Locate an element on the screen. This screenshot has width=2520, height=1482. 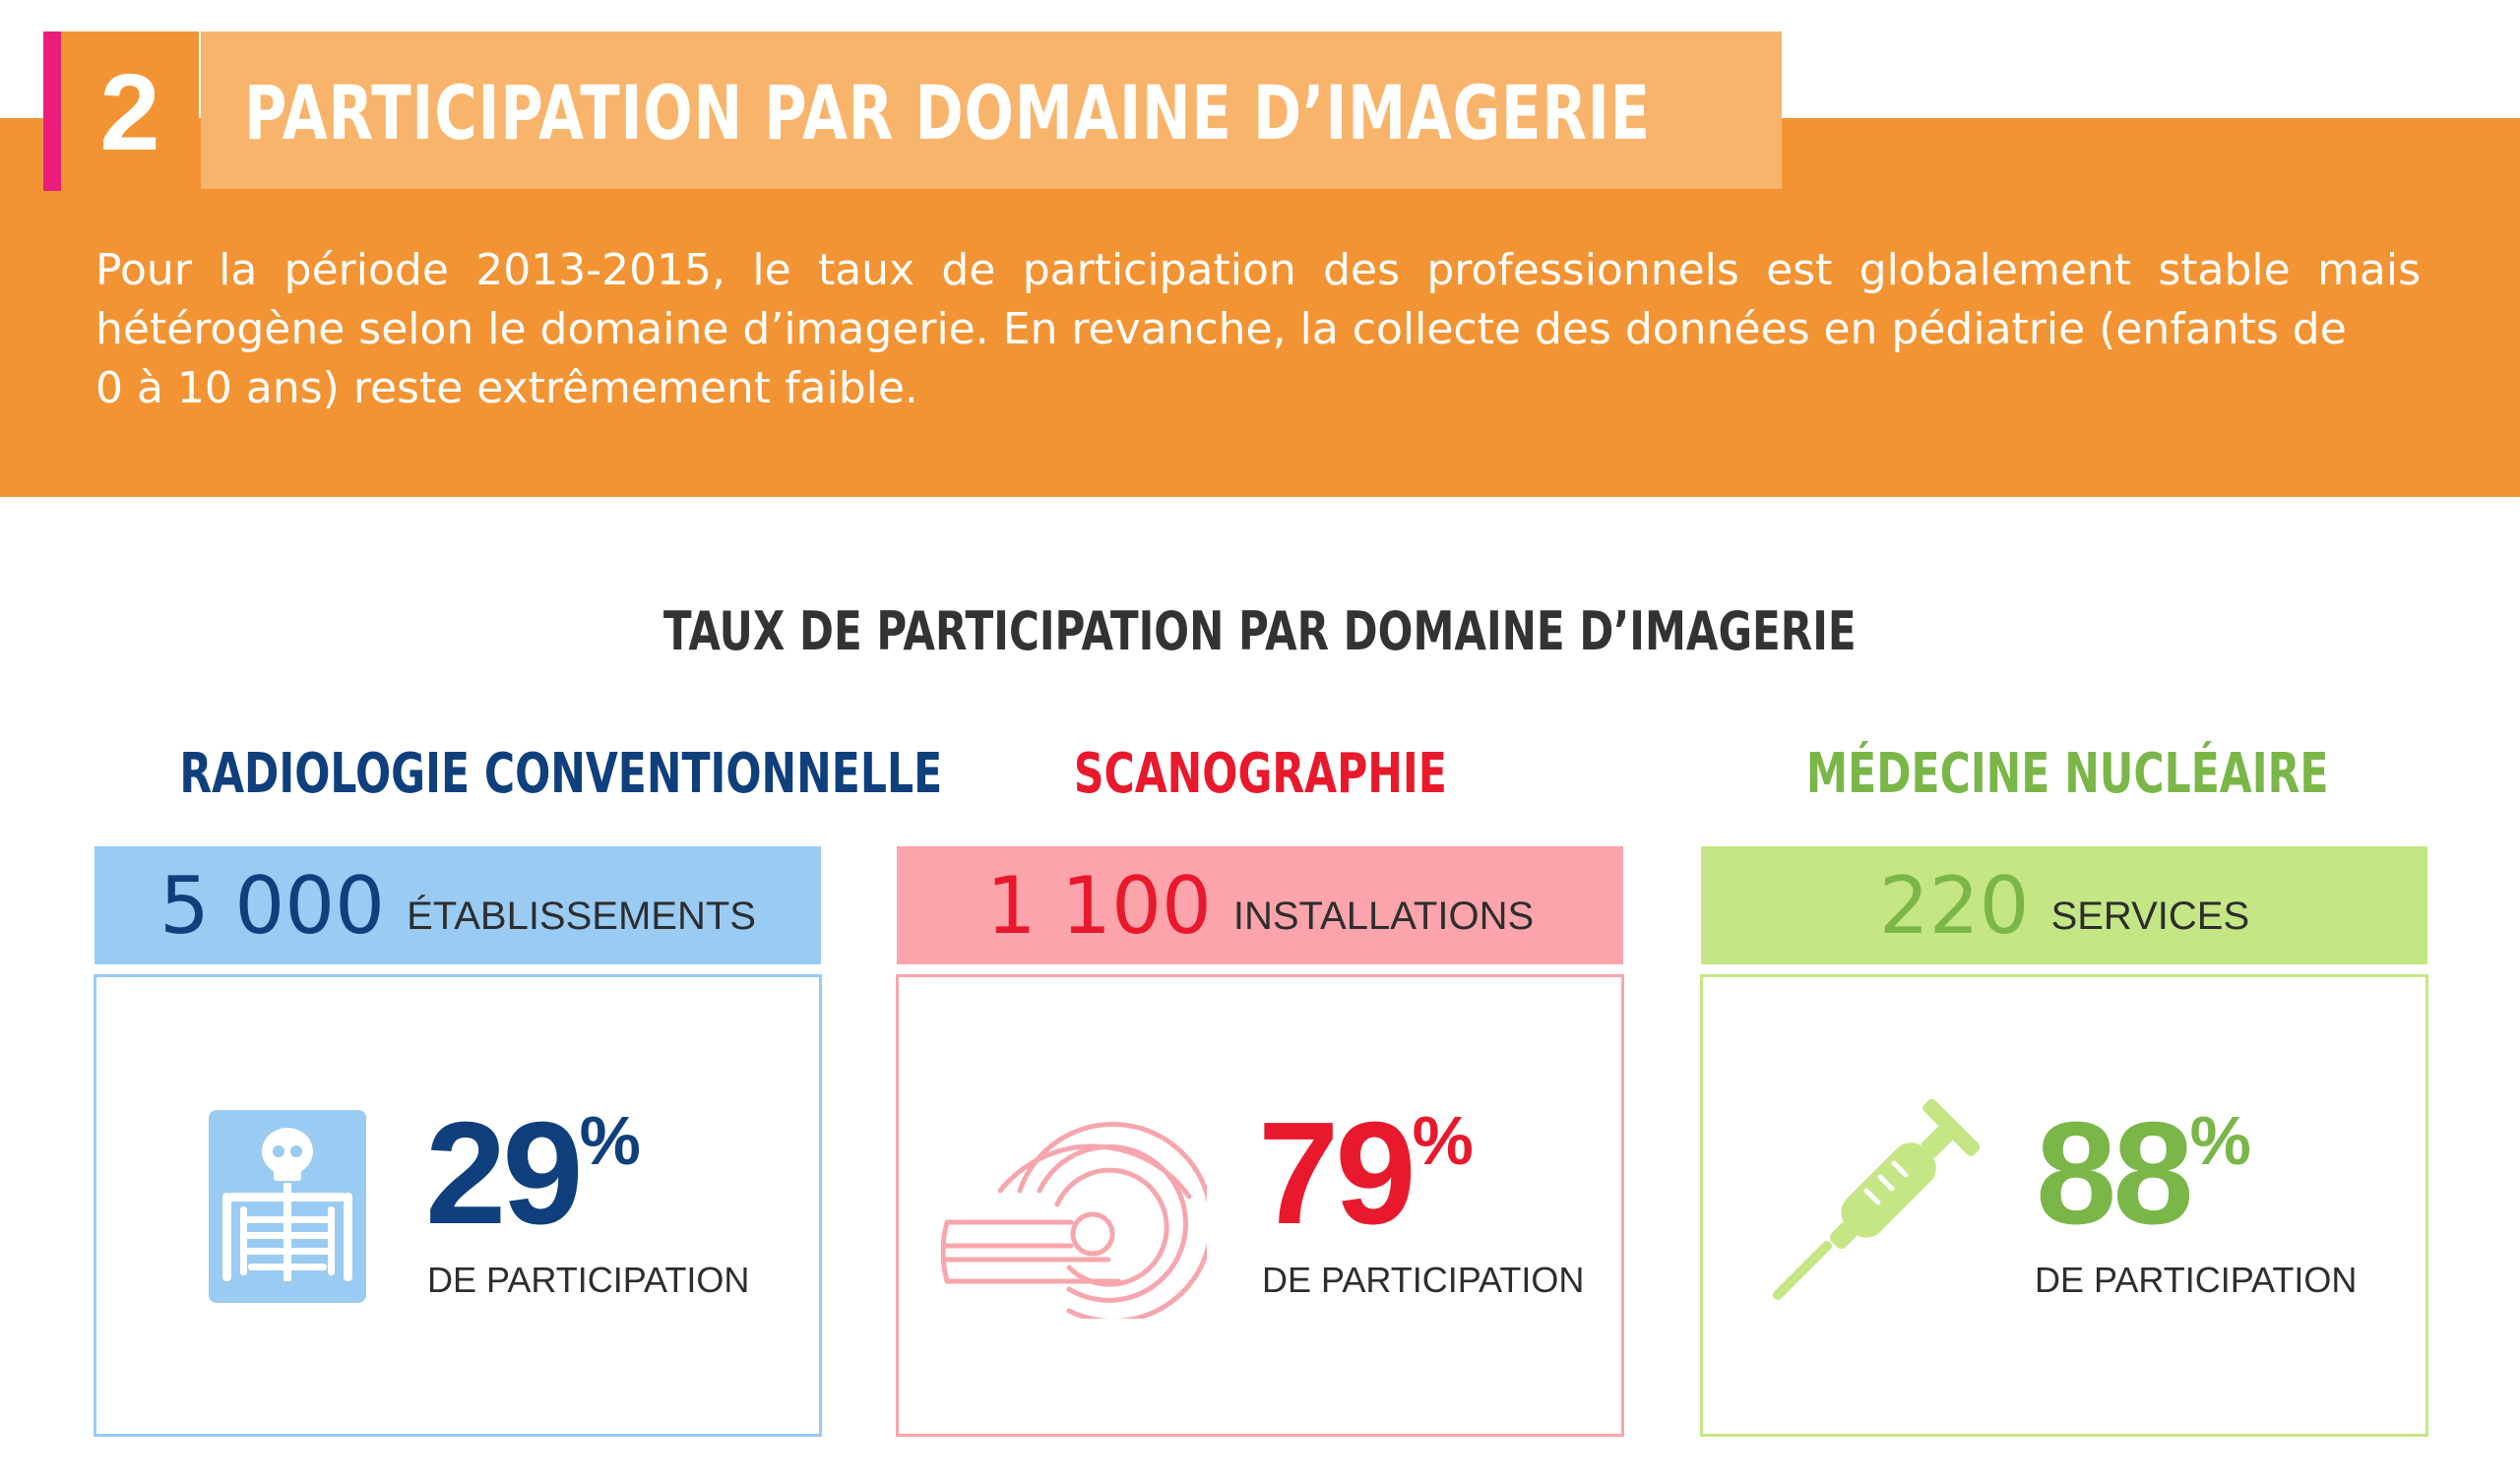
xray-skeleton-icon is located at coordinates (287, 1206).